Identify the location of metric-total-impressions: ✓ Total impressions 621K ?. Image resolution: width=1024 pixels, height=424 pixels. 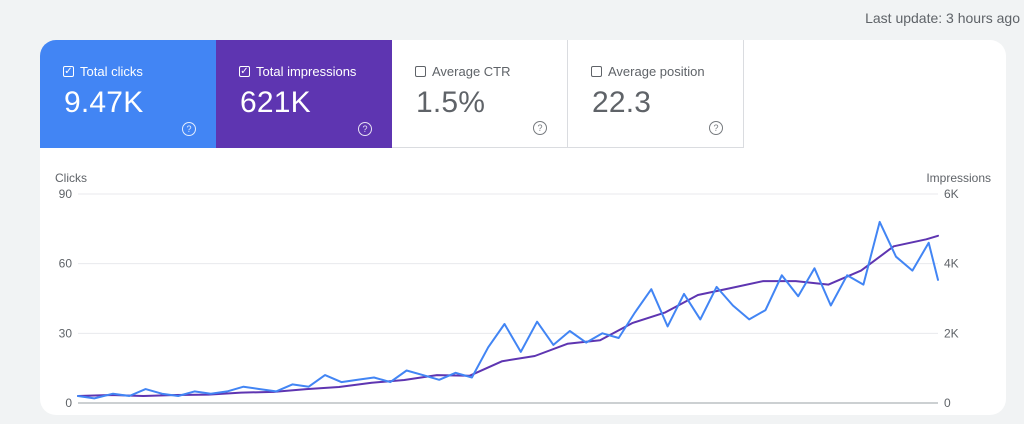
(304, 94).